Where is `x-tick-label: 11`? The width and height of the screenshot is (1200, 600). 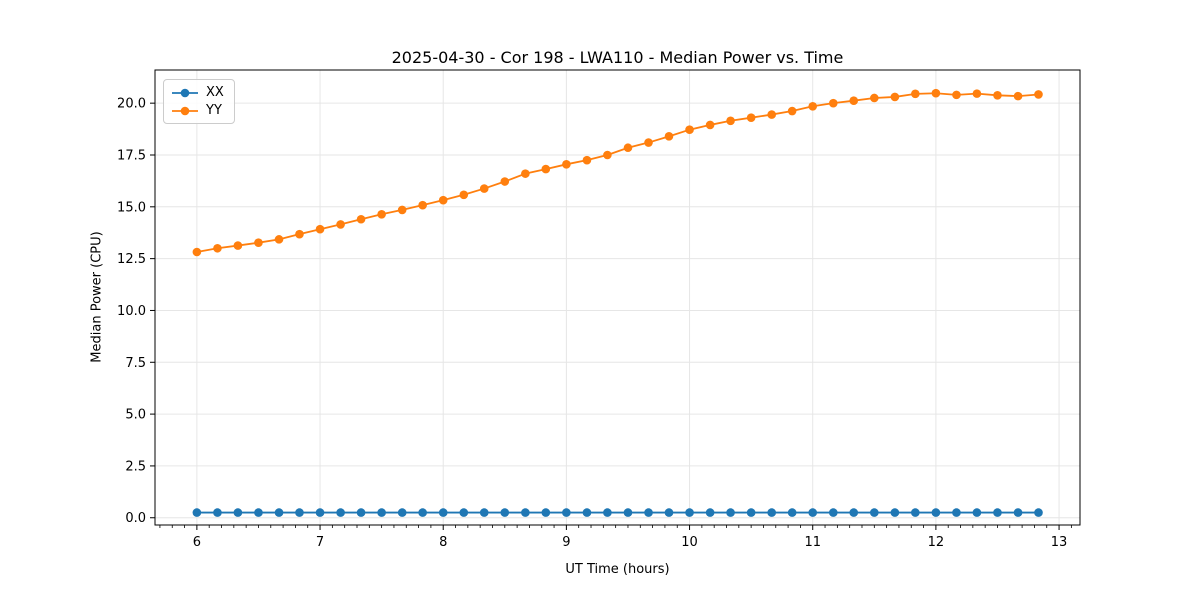
x-tick-label: 11 is located at coordinates (812, 542).